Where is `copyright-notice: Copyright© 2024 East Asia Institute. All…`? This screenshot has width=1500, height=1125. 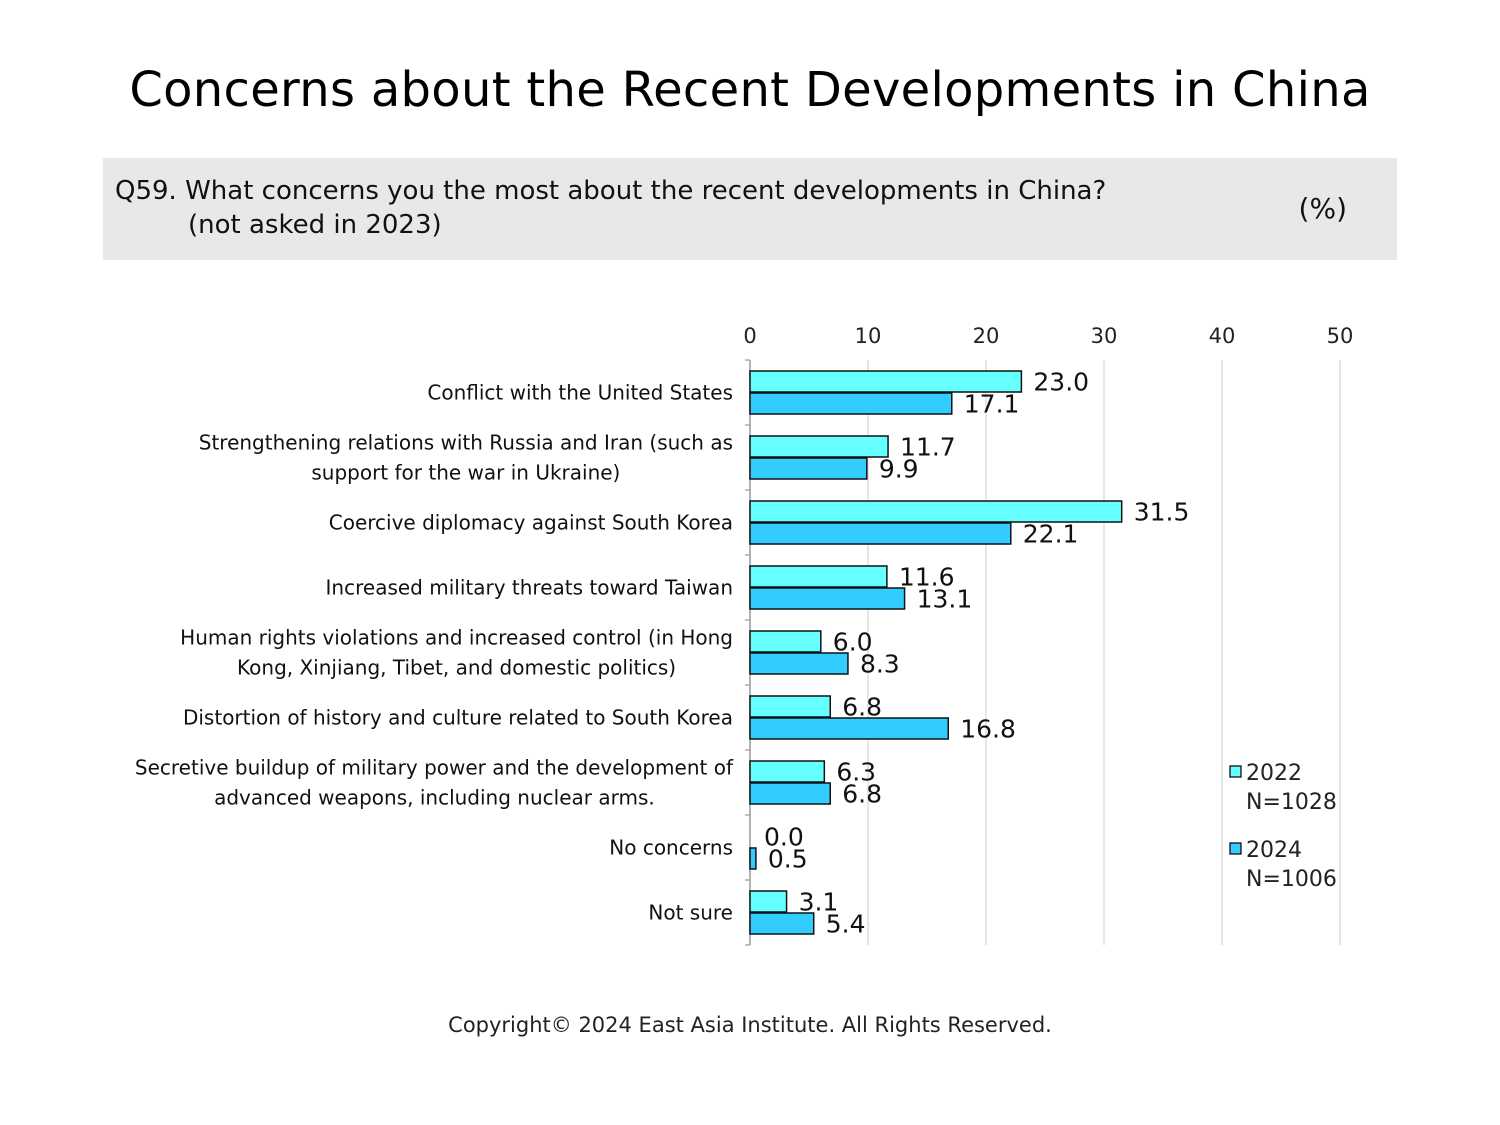
copyright-notice: Copyright© 2024 East Asia Institute. All… is located at coordinates (750, 1025).